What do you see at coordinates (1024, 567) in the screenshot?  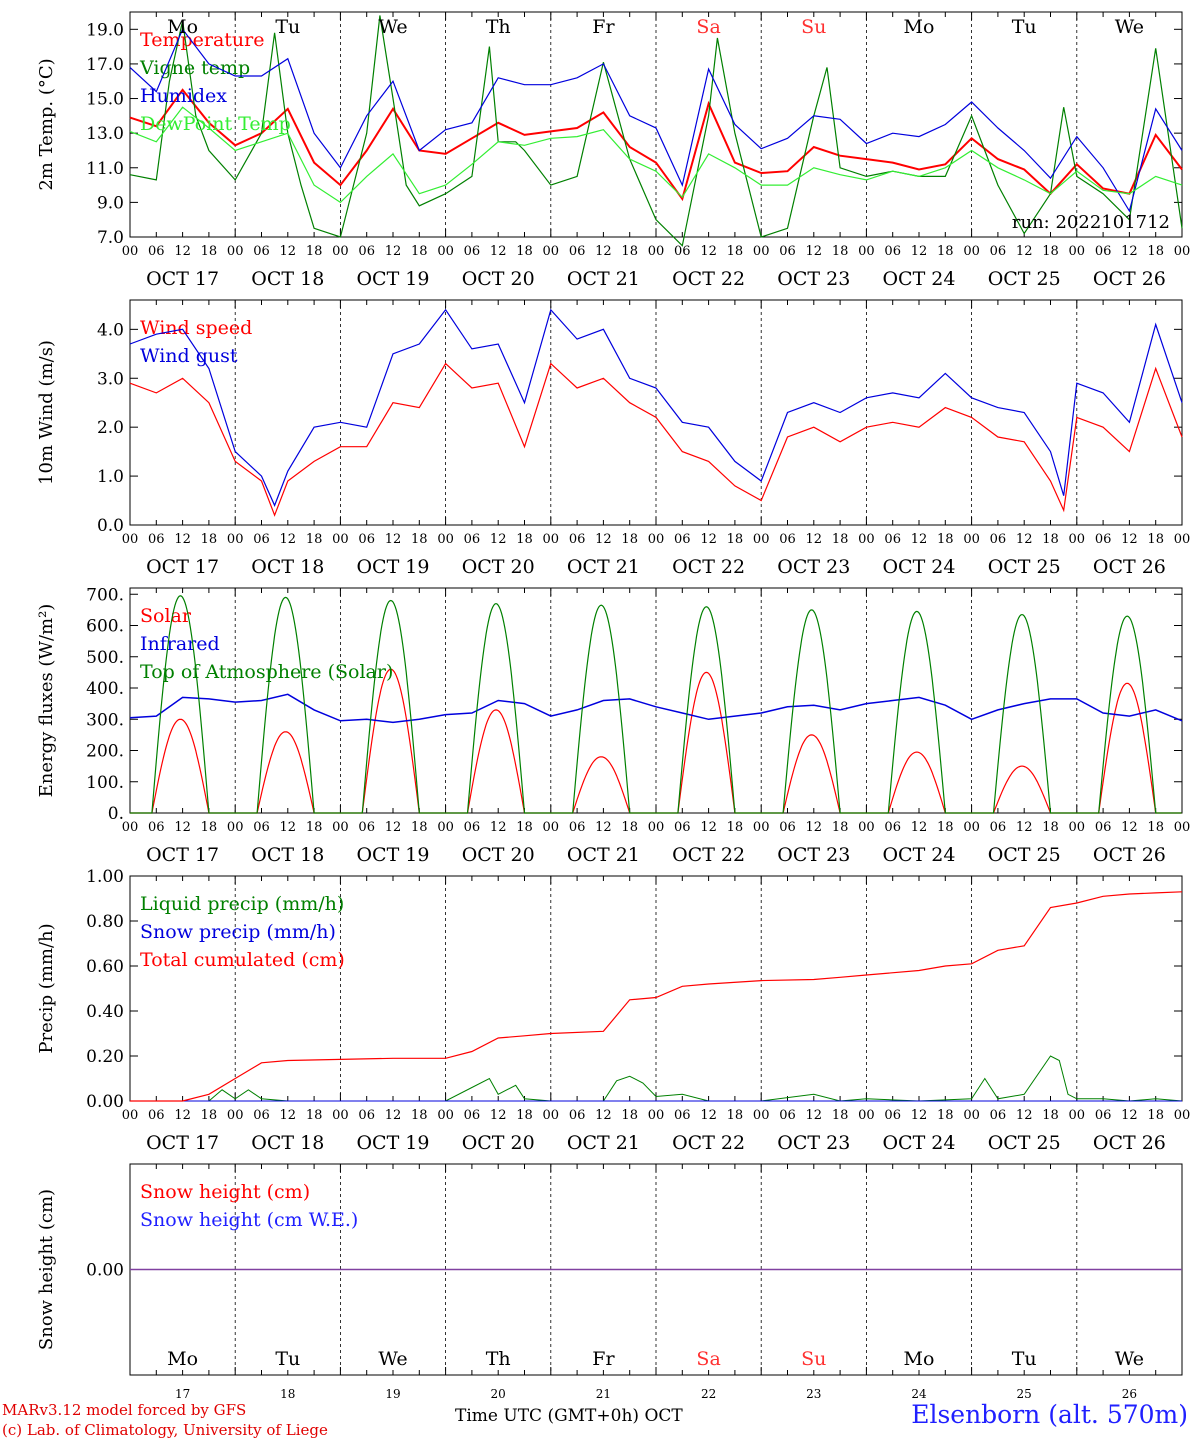 I see `date-label: OCT 25` at bounding box center [1024, 567].